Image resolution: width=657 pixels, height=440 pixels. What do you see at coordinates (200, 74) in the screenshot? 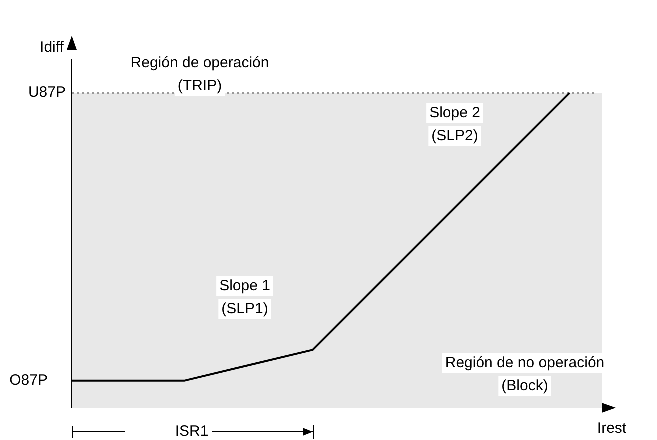
I see `annotation: Región de operación (TRIP)` at bounding box center [200, 74].